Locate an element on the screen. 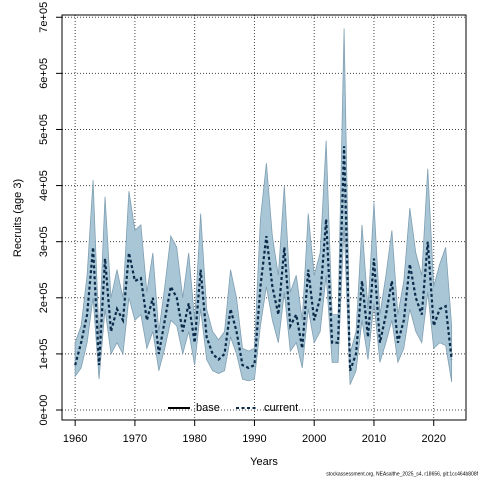 The width and height of the screenshot is (480, 480). x-tick-label: 1970 is located at coordinates (135, 439).